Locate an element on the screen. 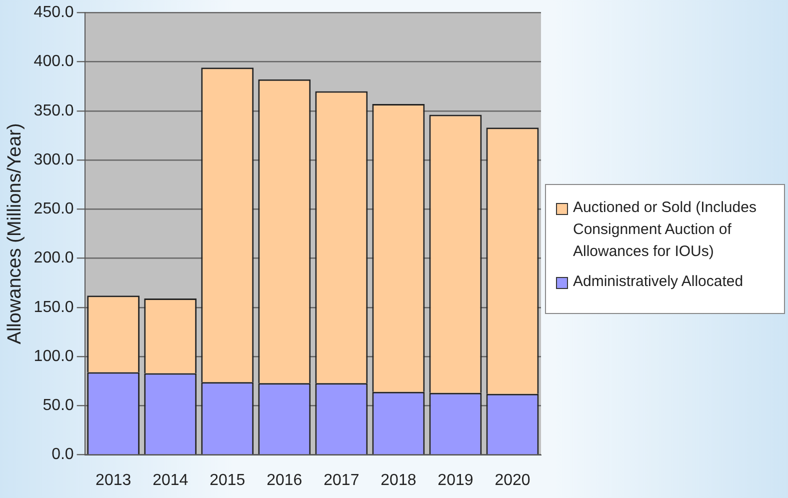 This screenshot has width=788, height=498. x-tick-label: 2014 is located at coordinates (170, 480).